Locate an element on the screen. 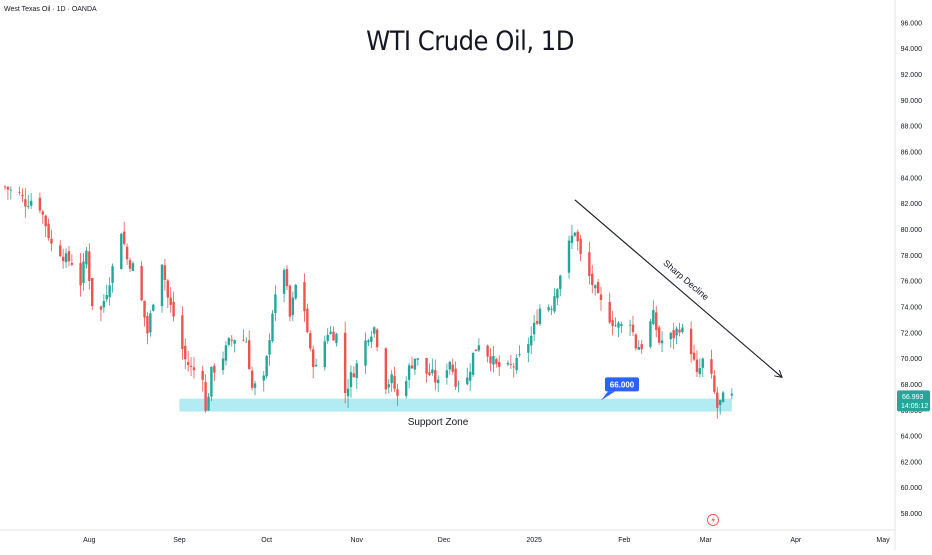 Image resolution: width=932 pixels, height=555 pixels. price-tick-label: 74.000 is located at coordinates (912, 307).